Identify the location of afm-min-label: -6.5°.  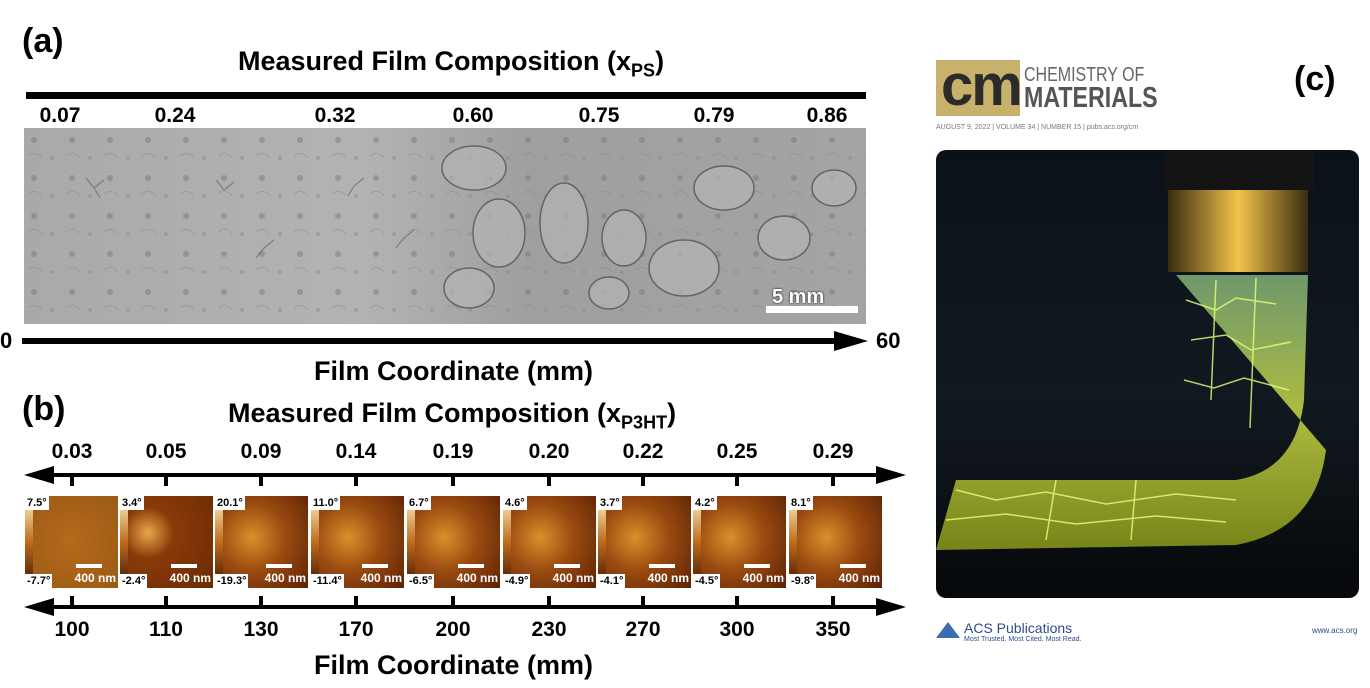
(421, 581).